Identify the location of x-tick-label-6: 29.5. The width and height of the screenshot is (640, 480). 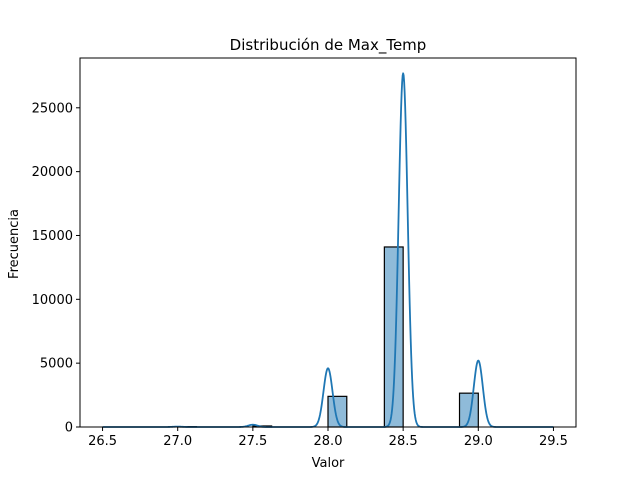
(553, 441).